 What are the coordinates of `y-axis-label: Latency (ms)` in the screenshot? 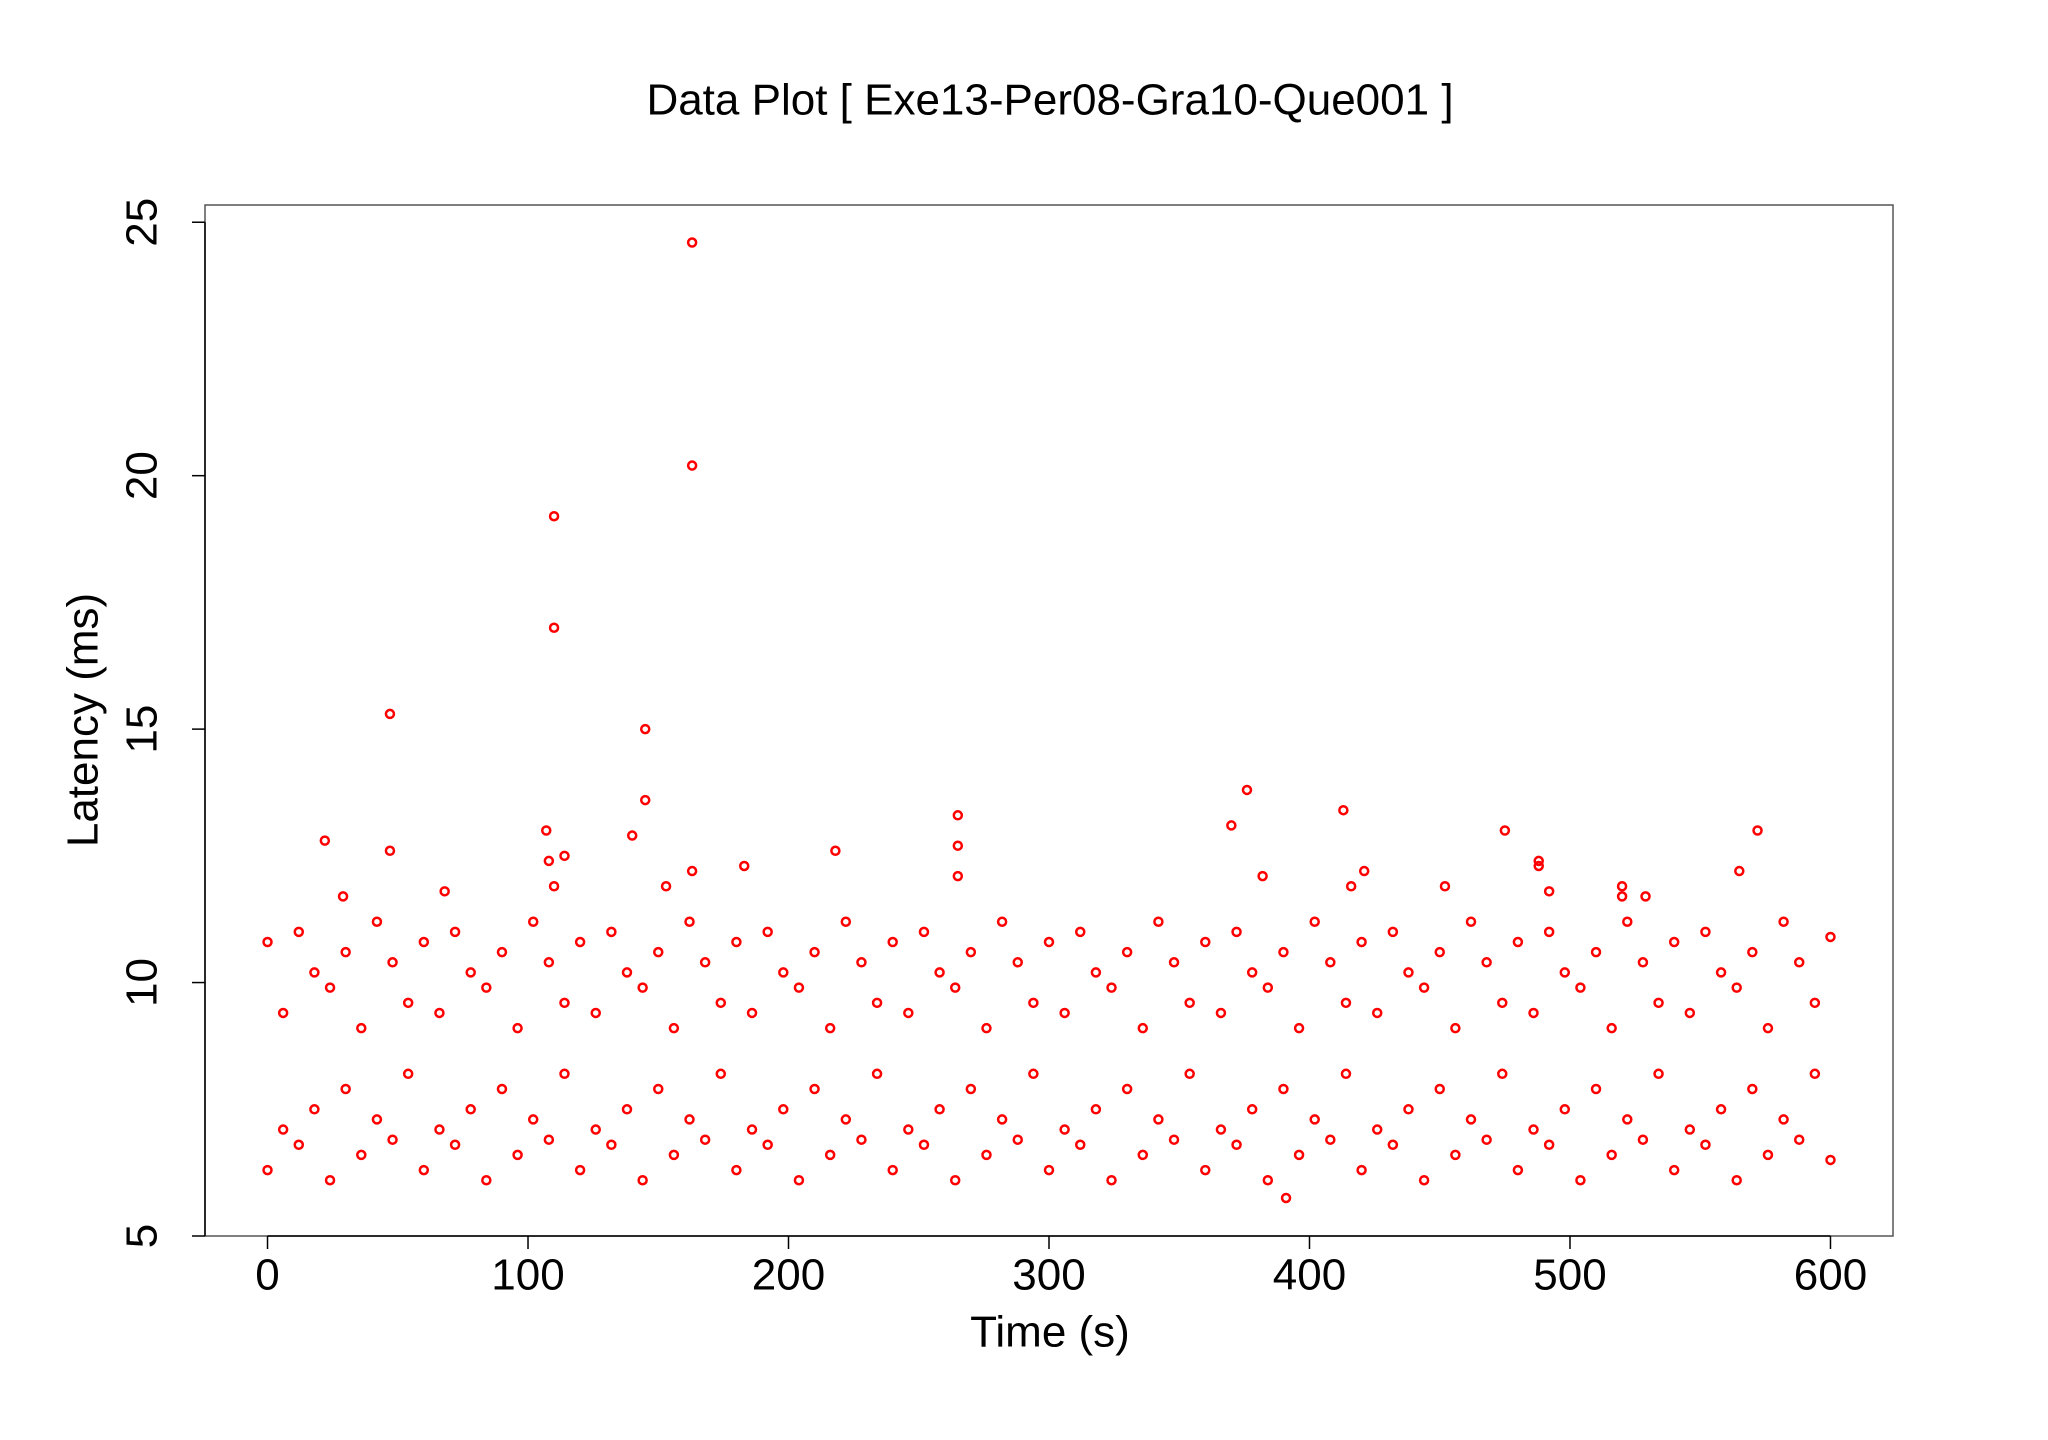 It's located at (83, 720).